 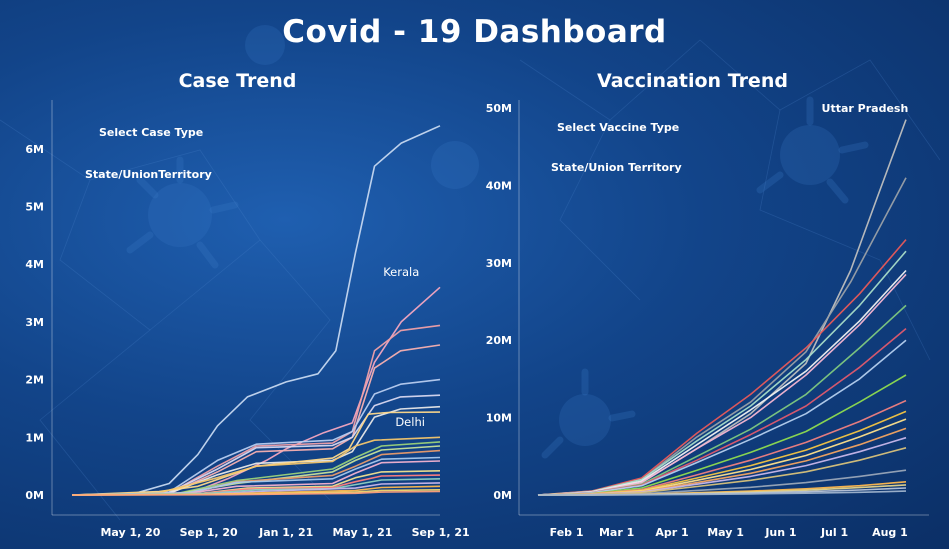 What do you see at coordinates (151, 132) in the screenshot?
I see `case-type-filter: Select Case Type` at bounding box center [151, 132].